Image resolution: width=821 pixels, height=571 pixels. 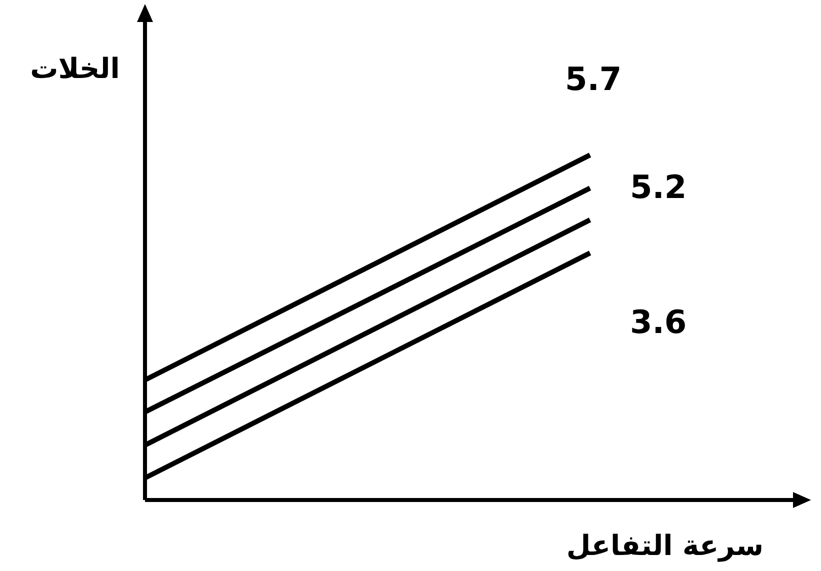 What do you see at coordinates (593, 79) in the screenshot?
I see `series-label: 5.7` at bounding box center [593, 79].